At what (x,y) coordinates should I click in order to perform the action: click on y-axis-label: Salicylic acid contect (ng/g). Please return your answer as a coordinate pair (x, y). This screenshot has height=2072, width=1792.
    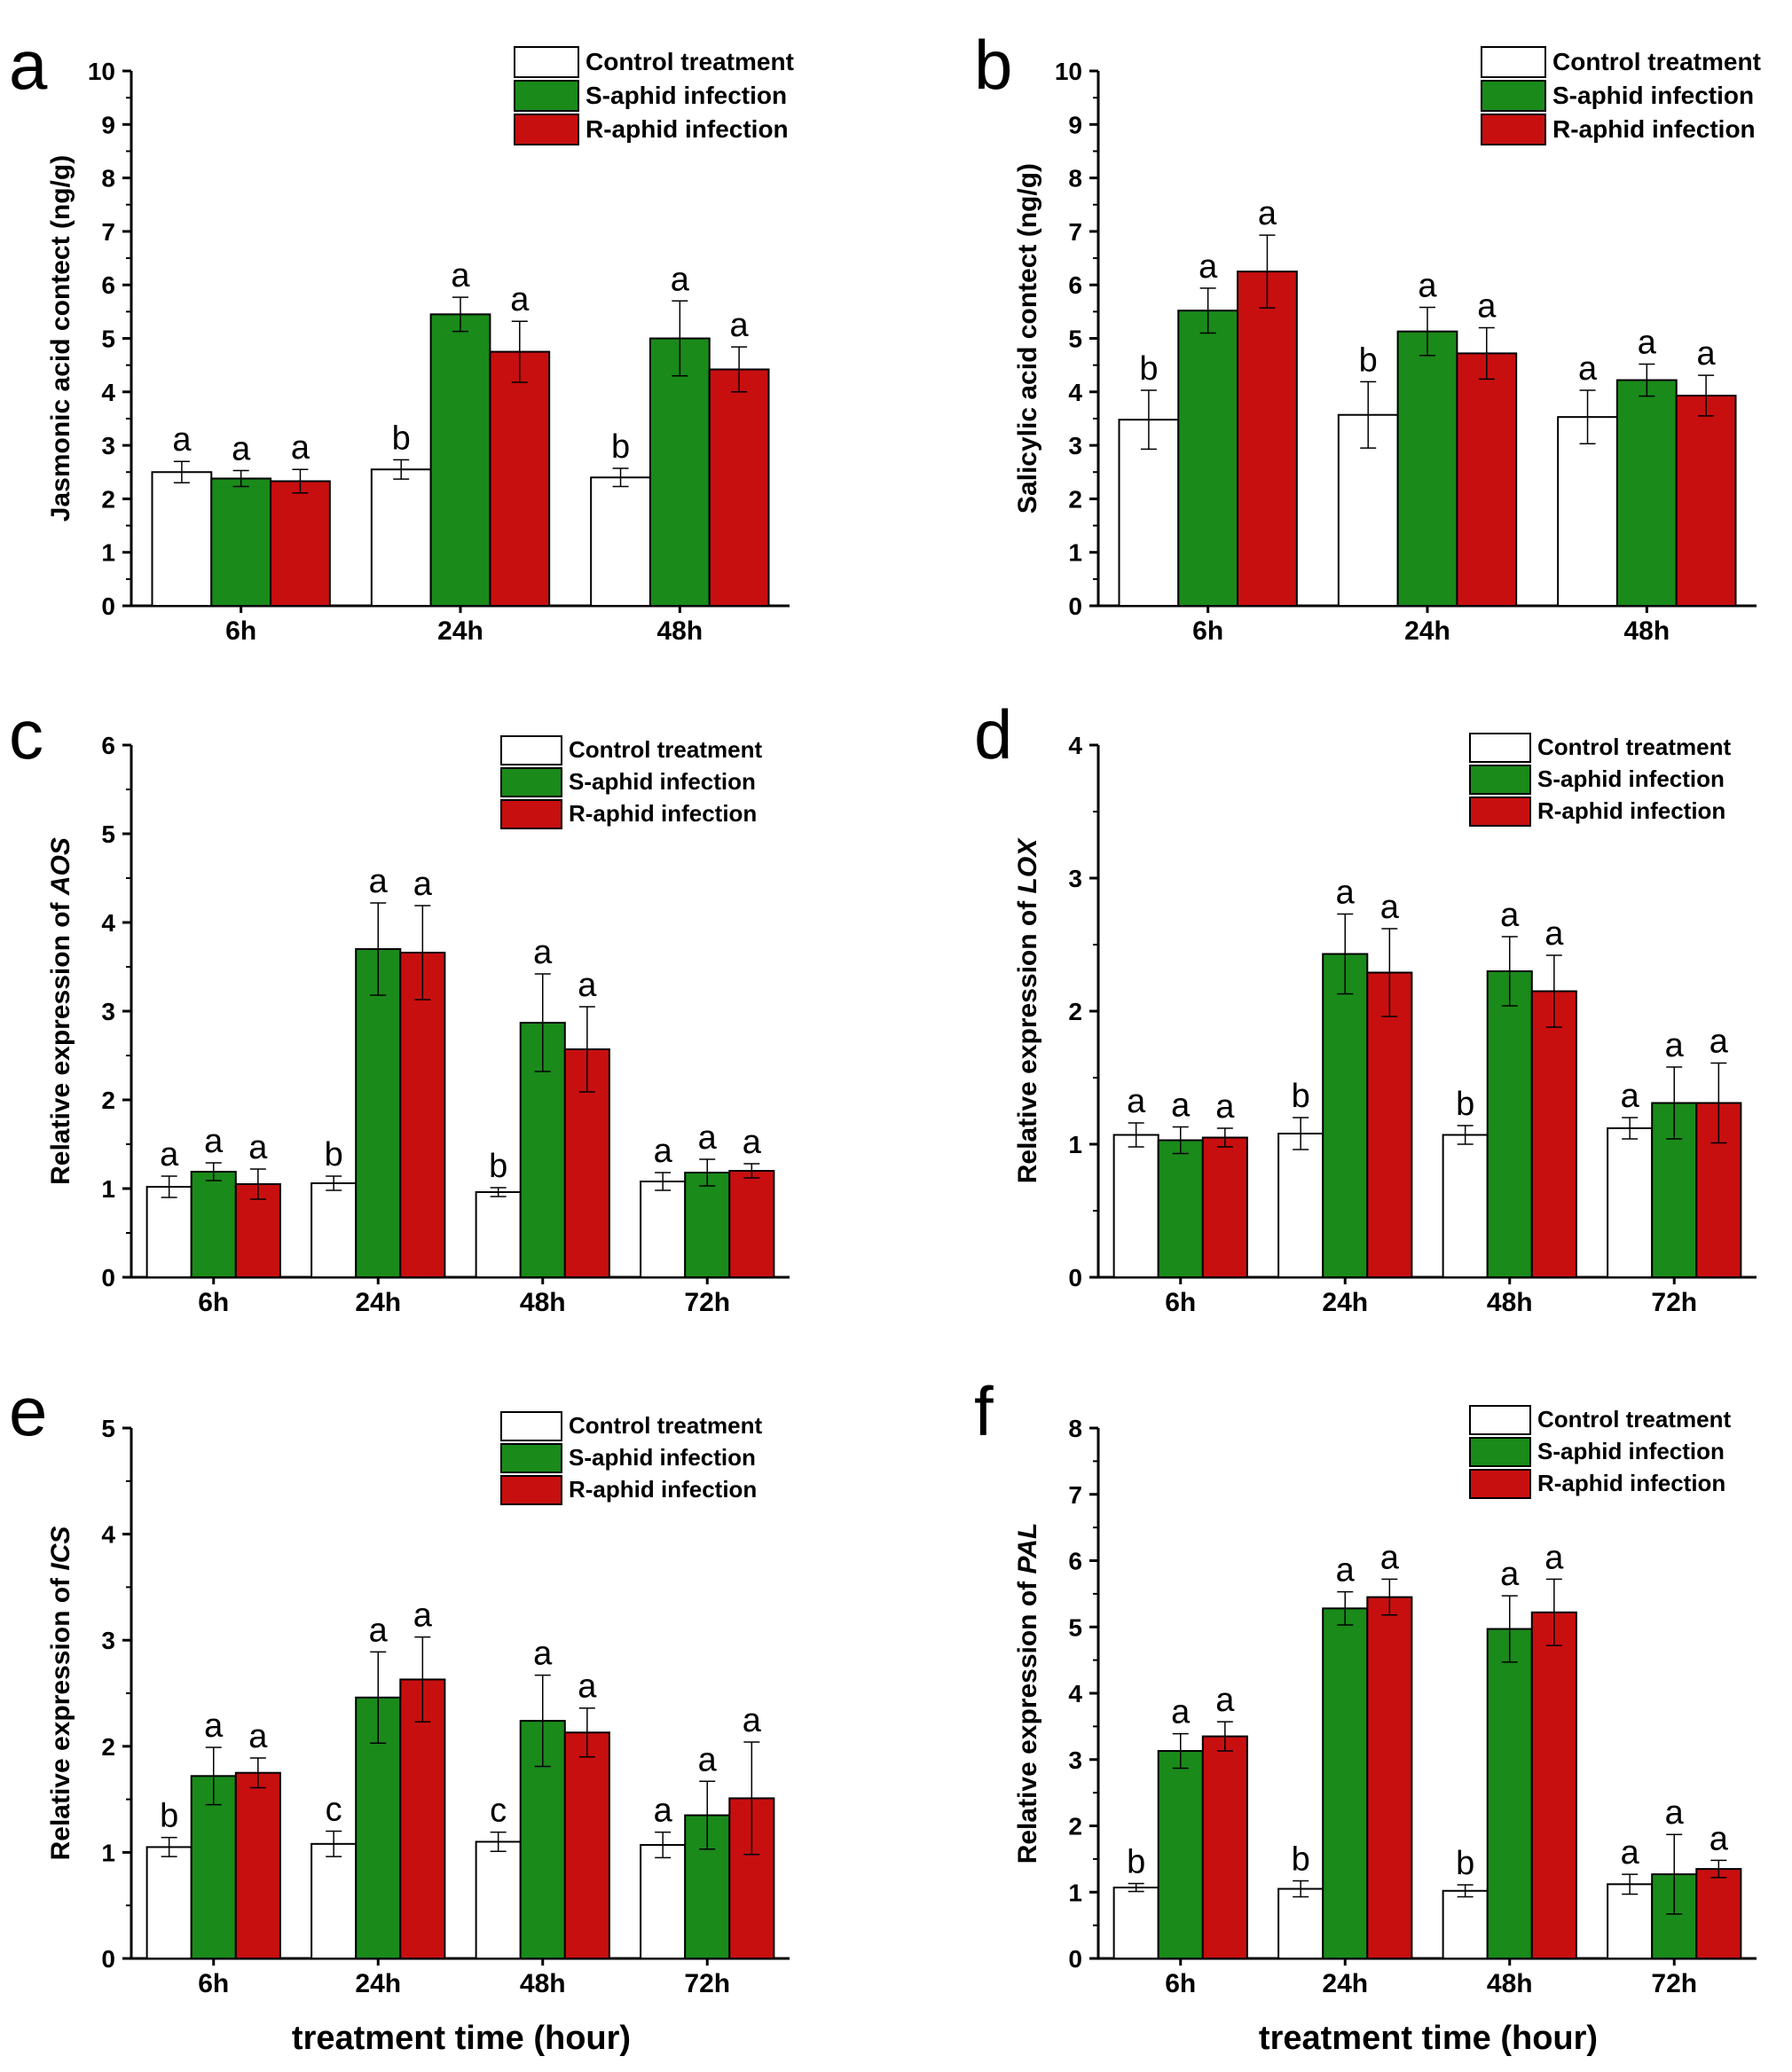
    Looking at the image, I should click on (1027, 338).